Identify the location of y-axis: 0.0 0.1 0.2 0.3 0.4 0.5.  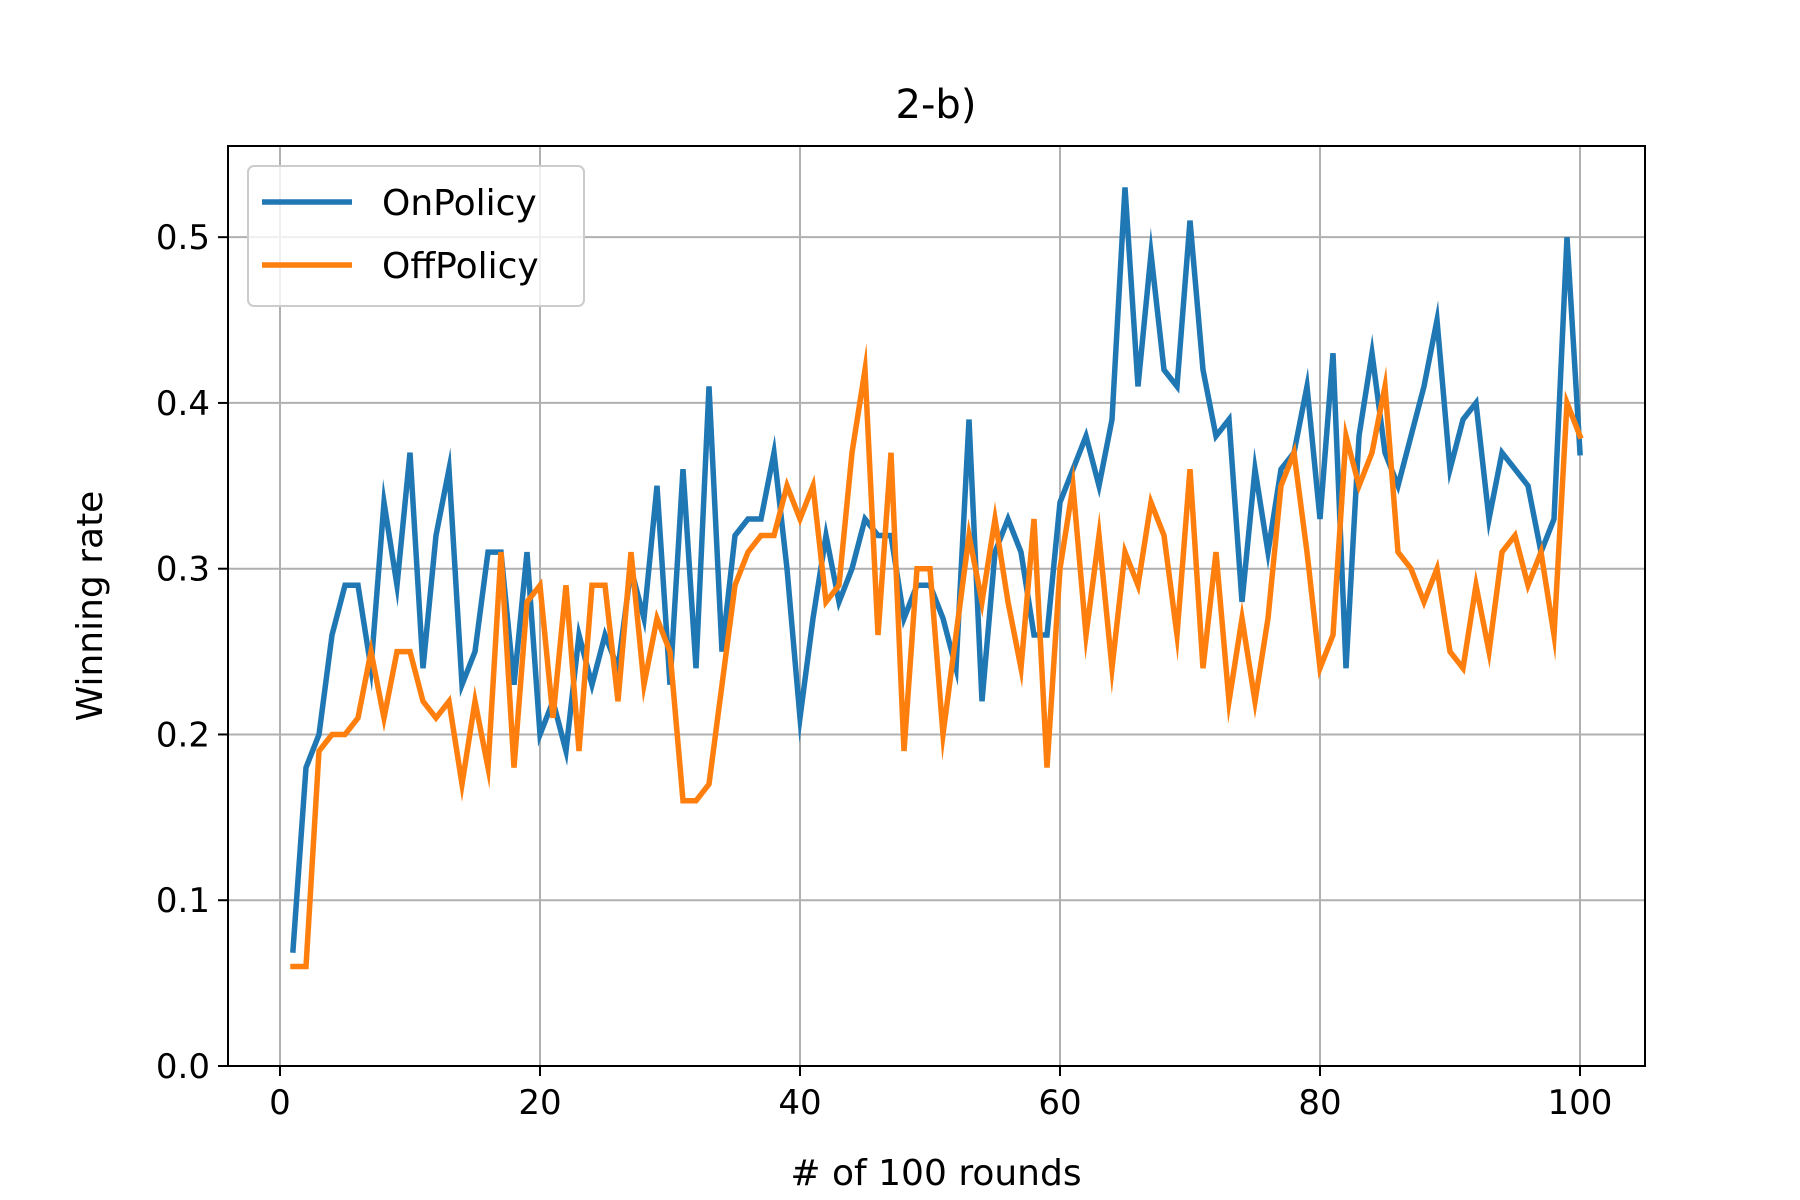
(192, 652).